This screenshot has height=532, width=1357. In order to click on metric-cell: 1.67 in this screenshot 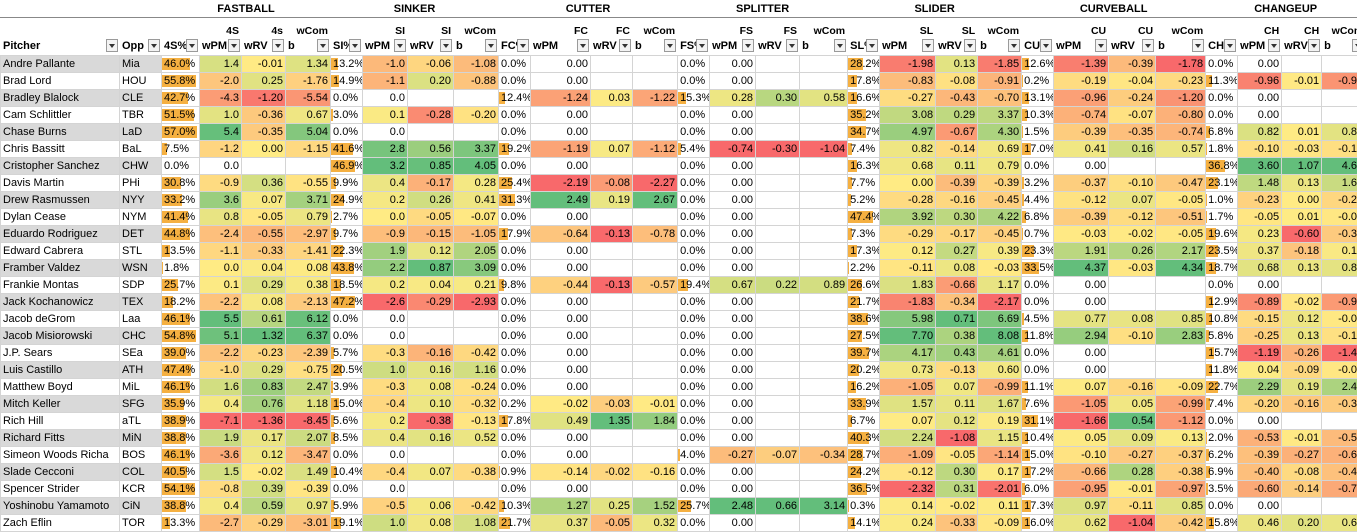, I will do `click(1000, 404)`.